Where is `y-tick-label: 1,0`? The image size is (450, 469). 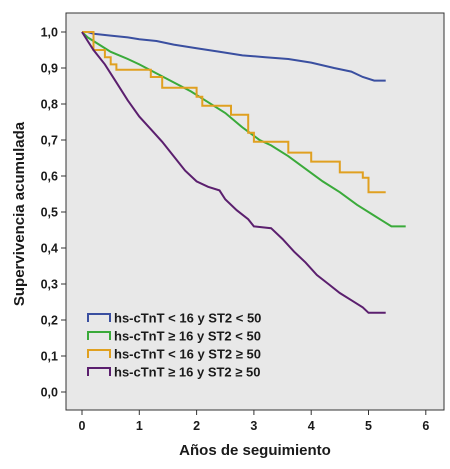
y-tick-label: 1,0 is located at coordinates (49, 33).